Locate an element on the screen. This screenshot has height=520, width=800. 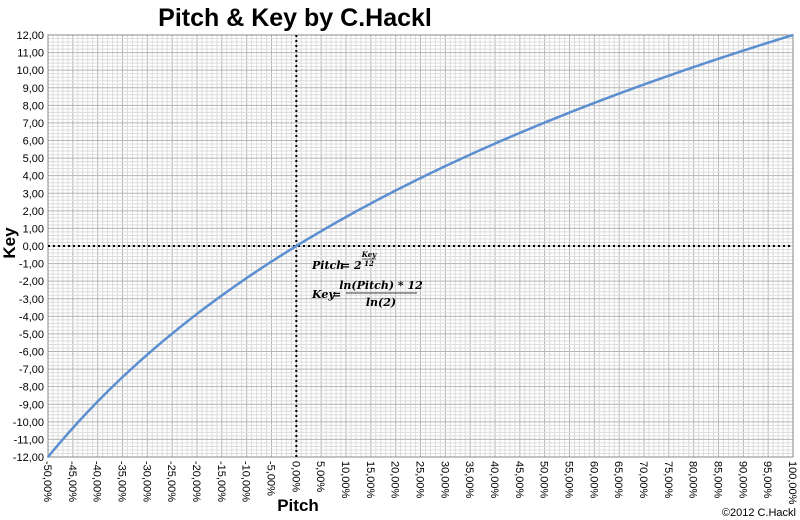
y-tick-label: -4,00 is located at coordinates (31, 317).